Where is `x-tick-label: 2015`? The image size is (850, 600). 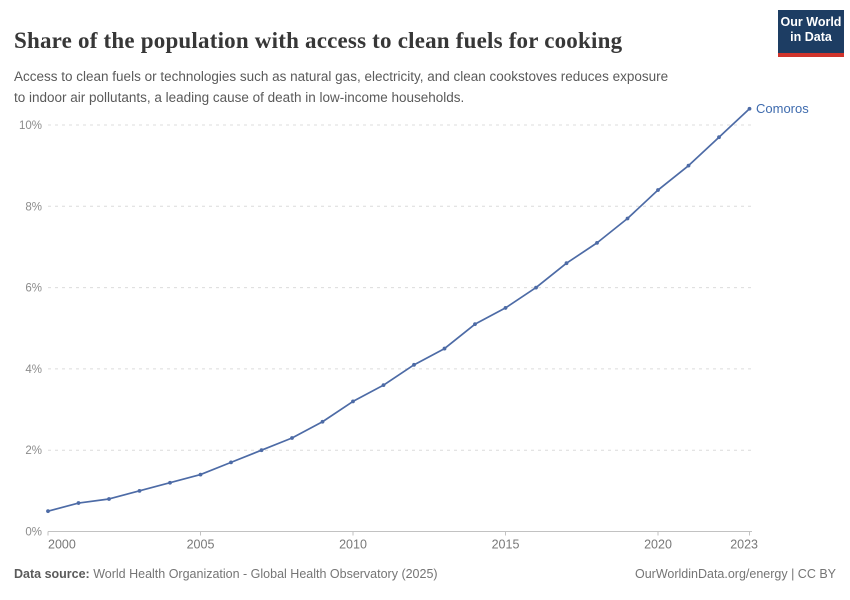
x-tick-label: 2015 is located at coordinates (506, 545).